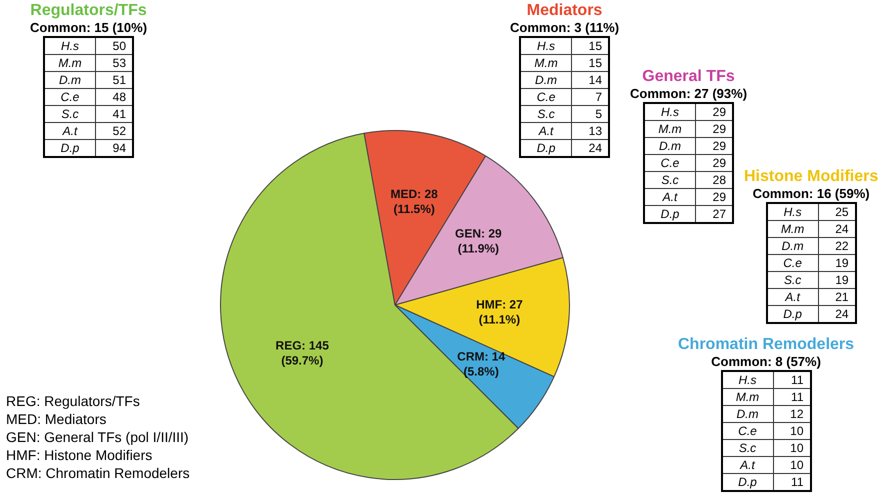 This screenshot has height=497, width=880. What do you see at coordinates (689, 93) in the screenshot?
I see `text: Common: 27 (93%)` at bounding box center [689, 93].